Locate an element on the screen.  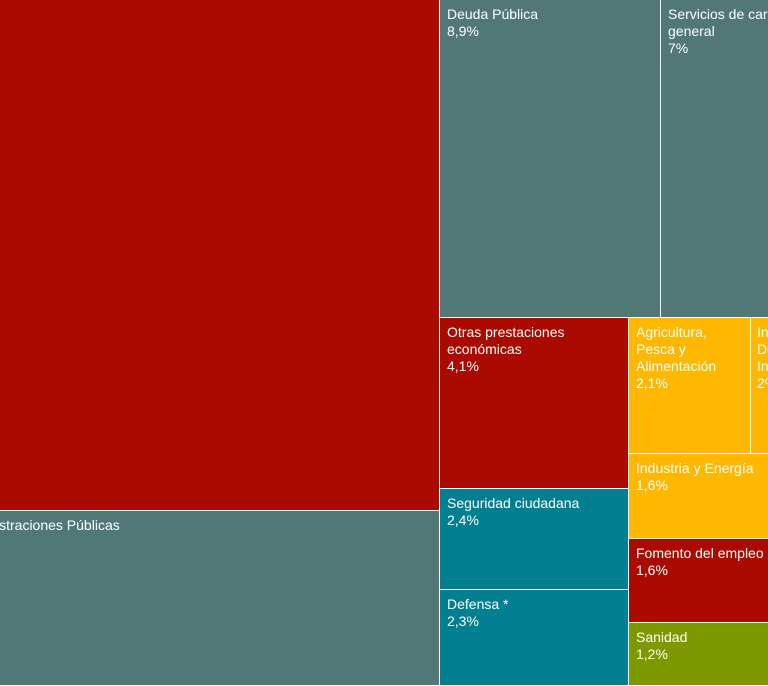
cell-label-agricultura: Agricultura, Pesca y Alimentación is located at coordinates (676, 349).